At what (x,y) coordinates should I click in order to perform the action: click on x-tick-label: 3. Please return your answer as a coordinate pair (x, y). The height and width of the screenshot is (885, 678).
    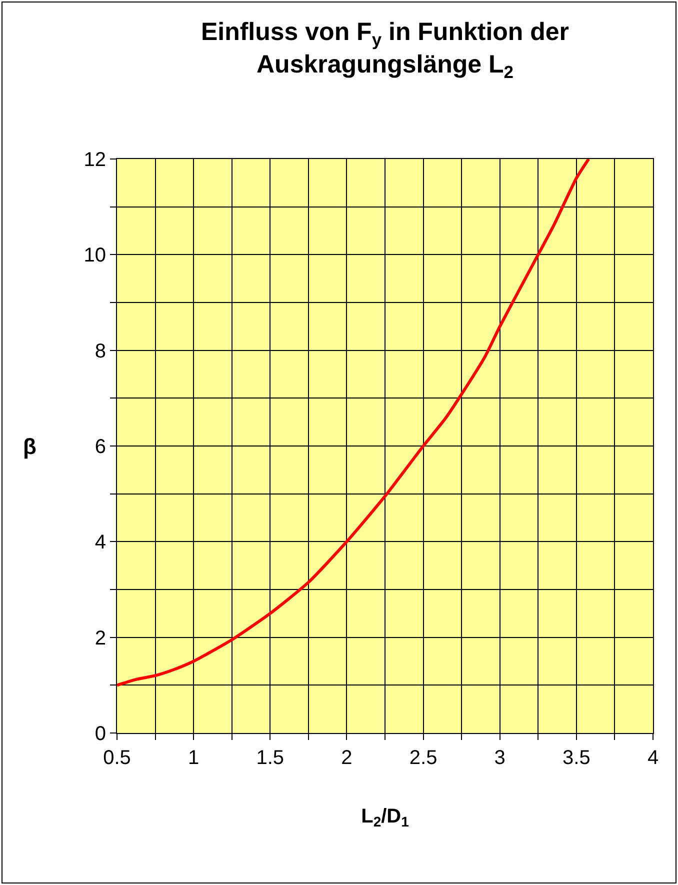
    Looking at the image, I should click on (500, 758).